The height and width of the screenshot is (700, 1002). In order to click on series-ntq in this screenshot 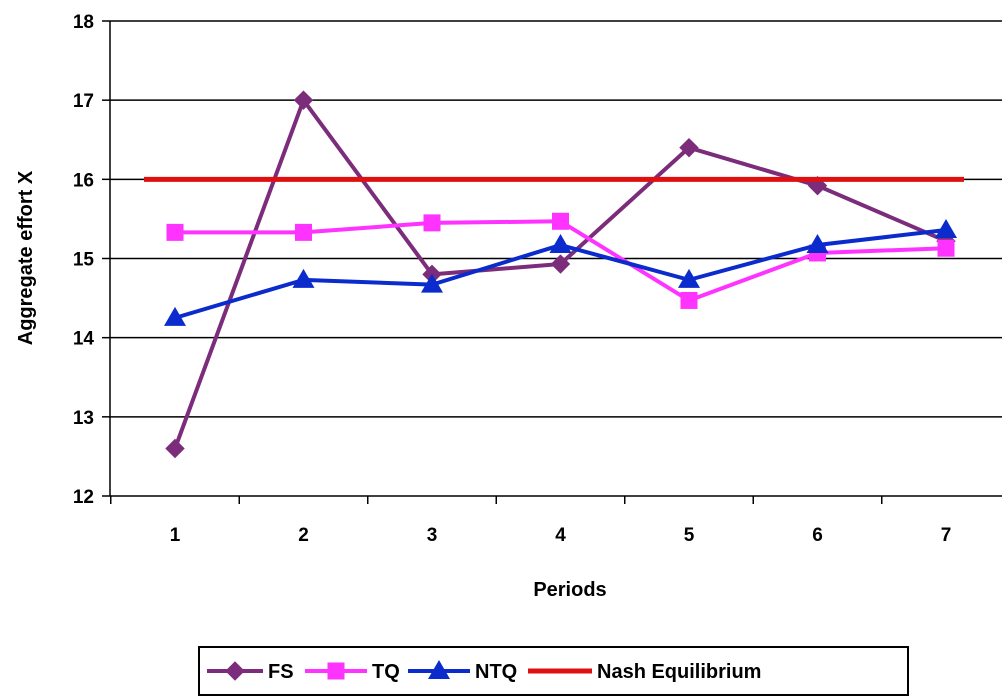, I will do `click(560, 272)`.